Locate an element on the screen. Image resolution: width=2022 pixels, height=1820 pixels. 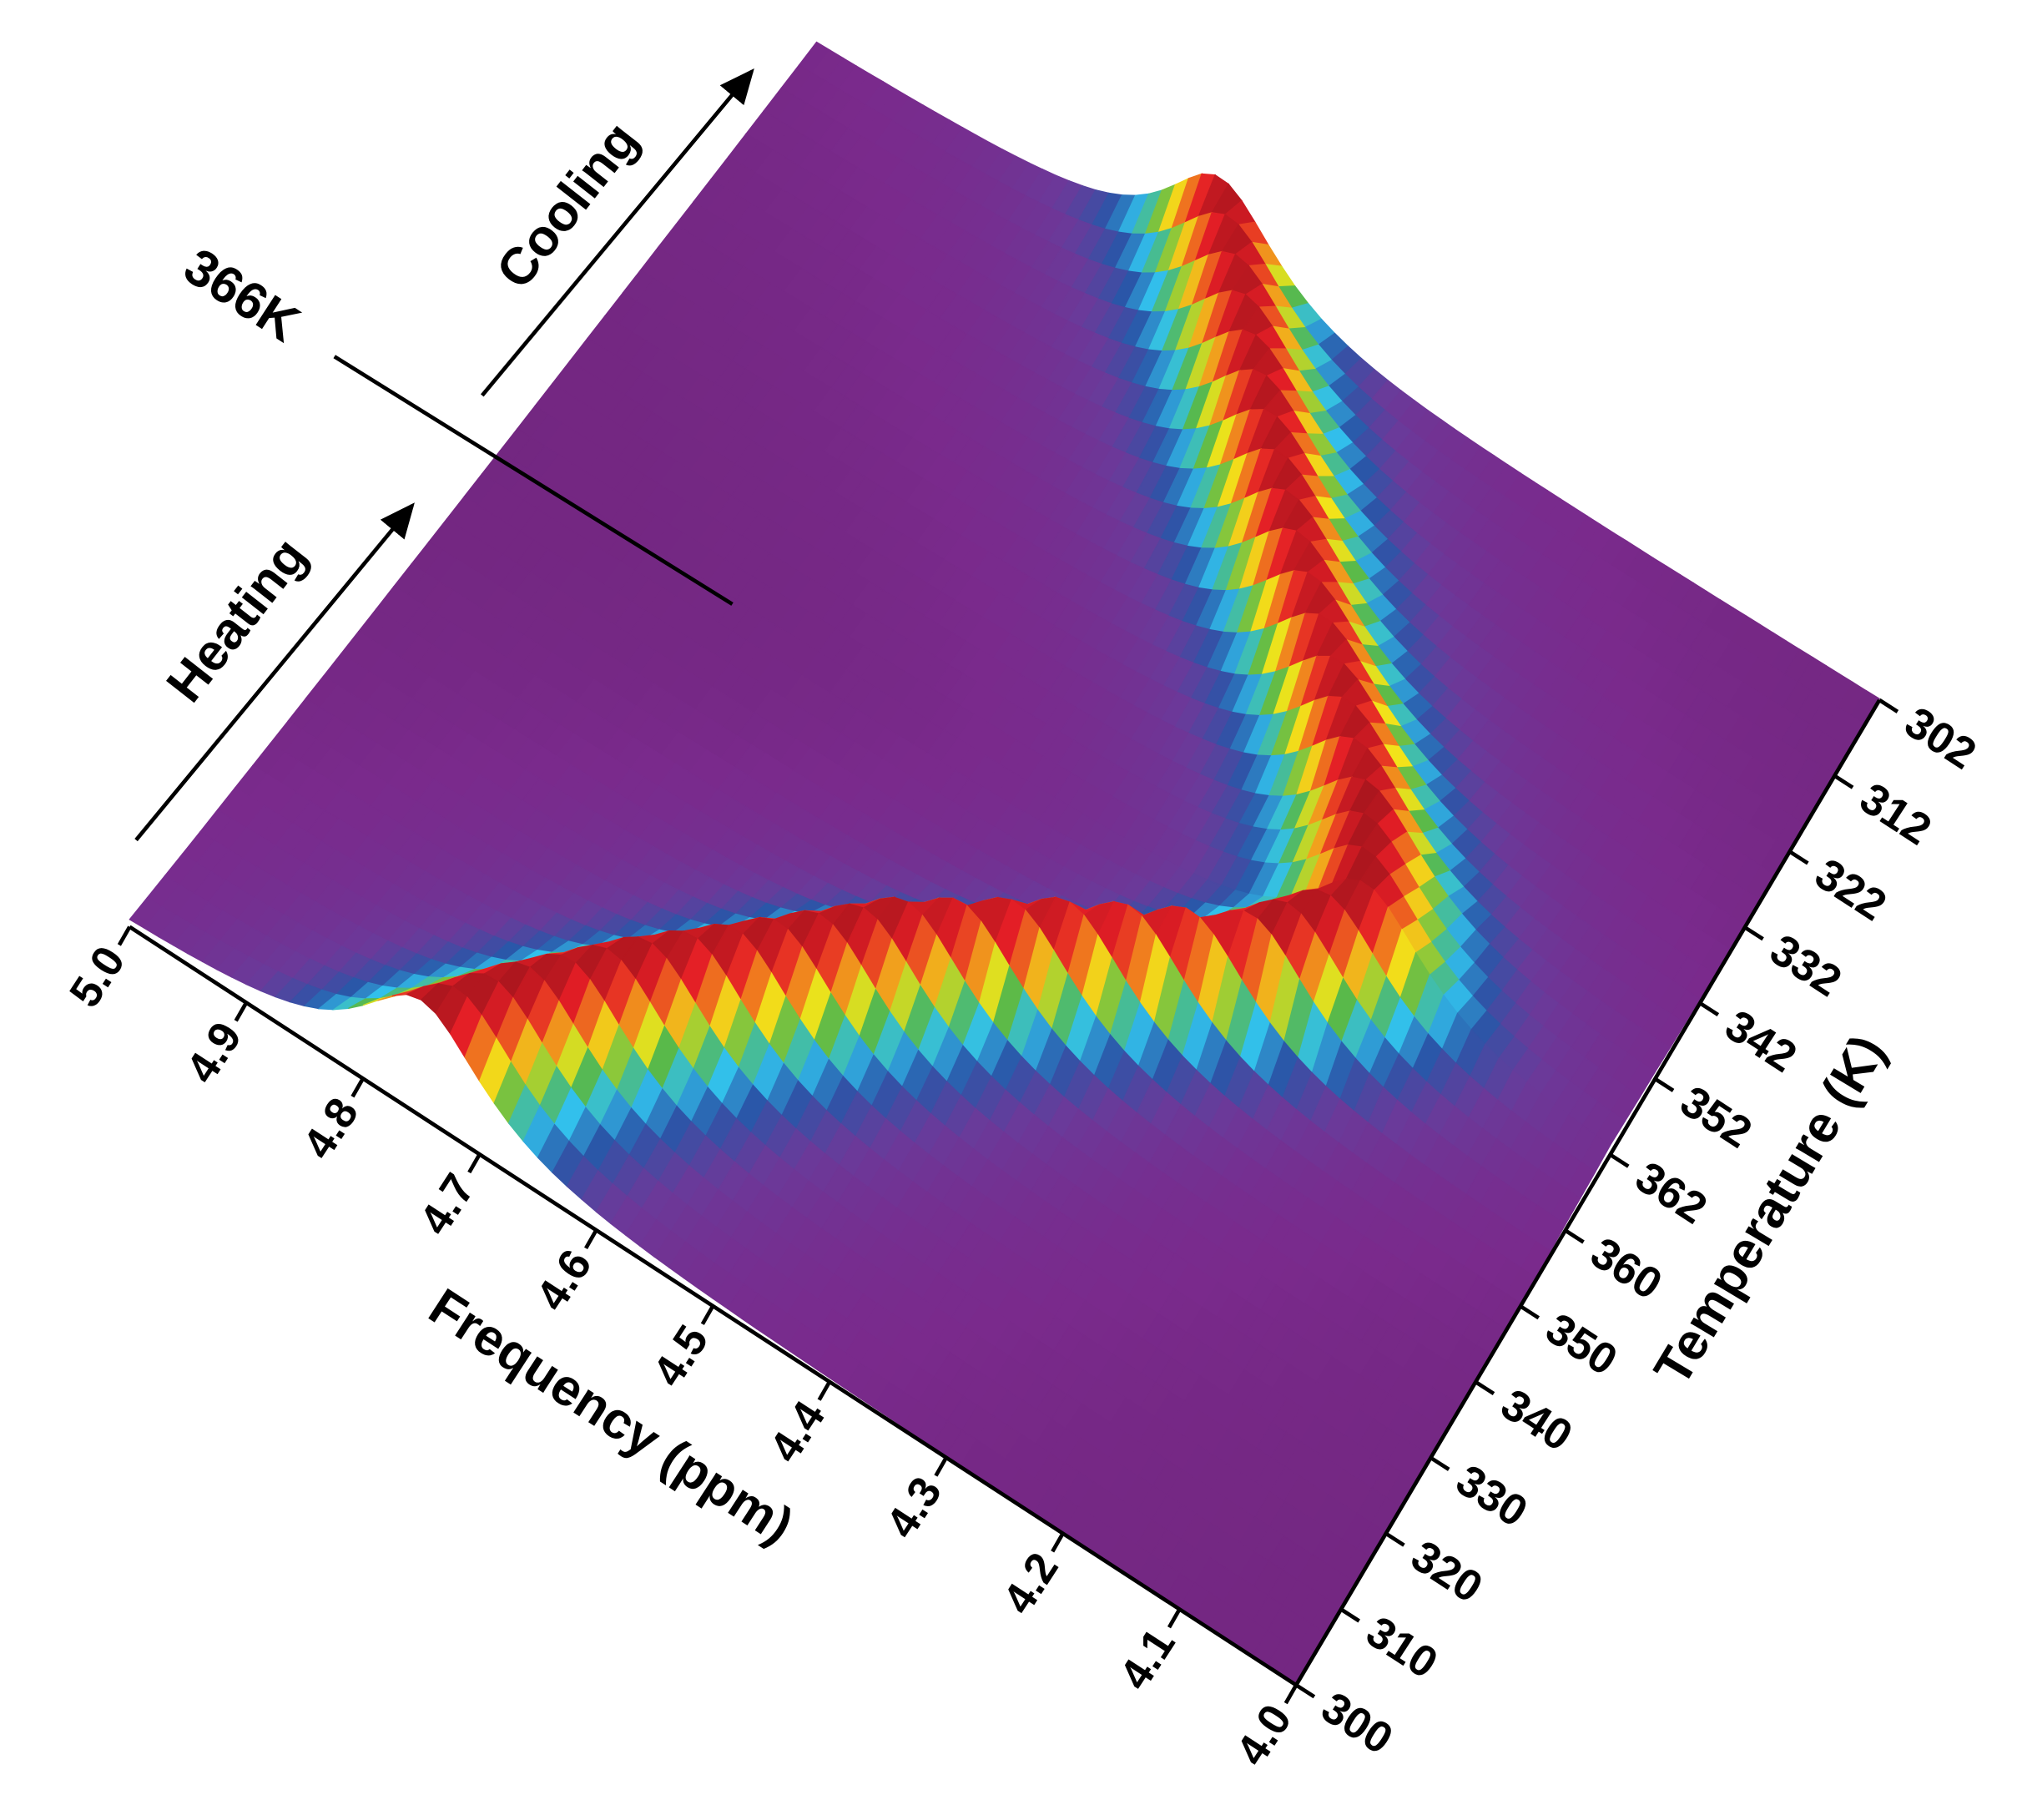
x-tick-label: 4.2 is located at coordinates (1030, 1584).